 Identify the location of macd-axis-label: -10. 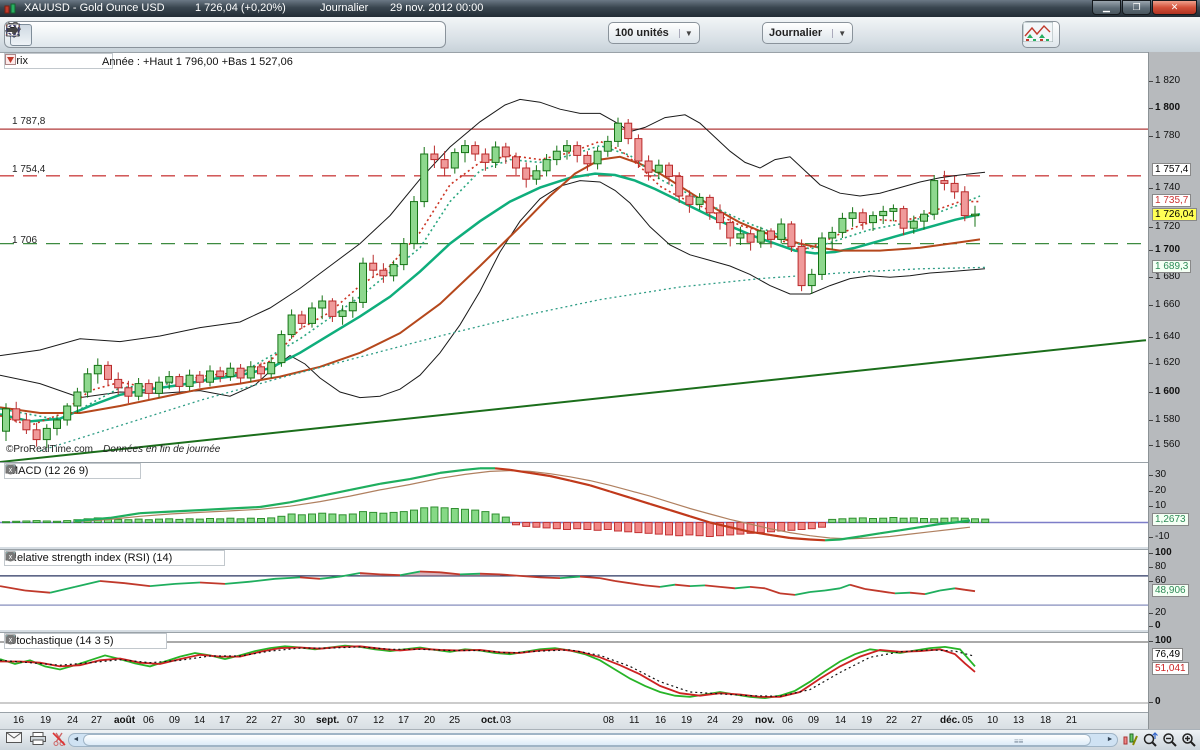
(1162, 536).